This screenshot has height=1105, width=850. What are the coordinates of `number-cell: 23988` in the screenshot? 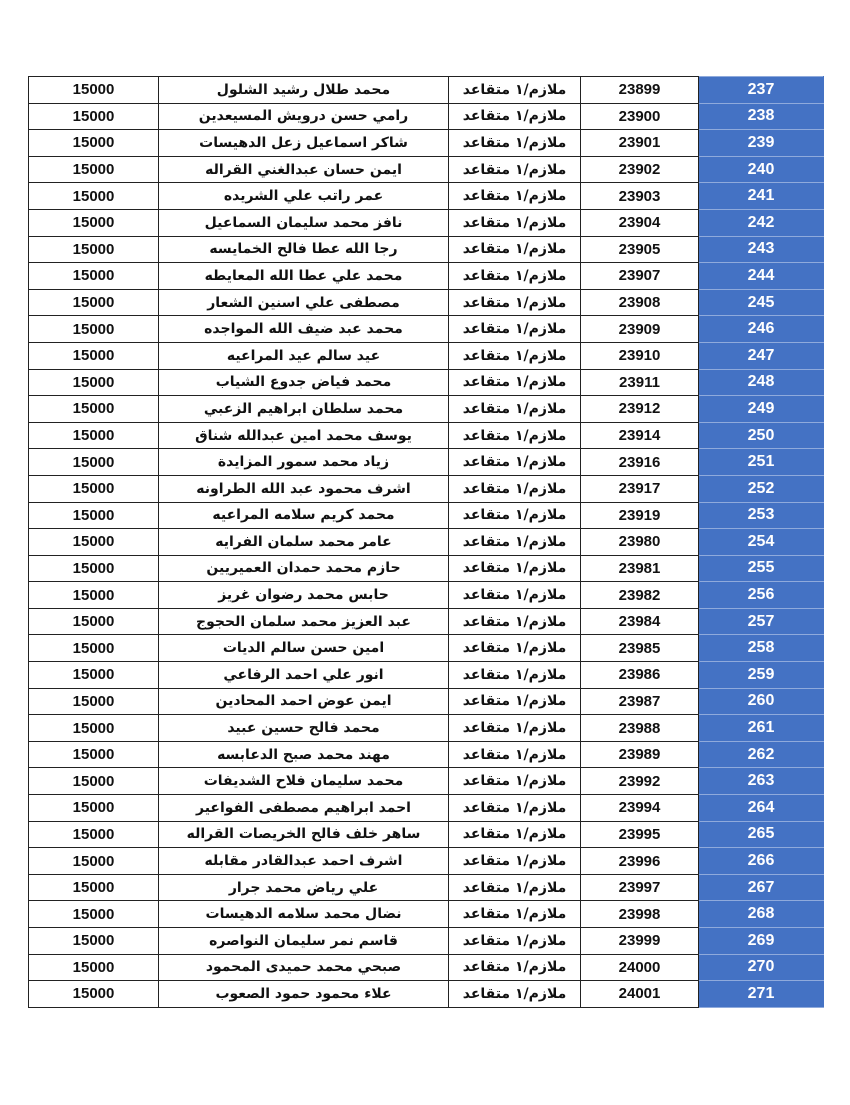 It's located at (639, 728).